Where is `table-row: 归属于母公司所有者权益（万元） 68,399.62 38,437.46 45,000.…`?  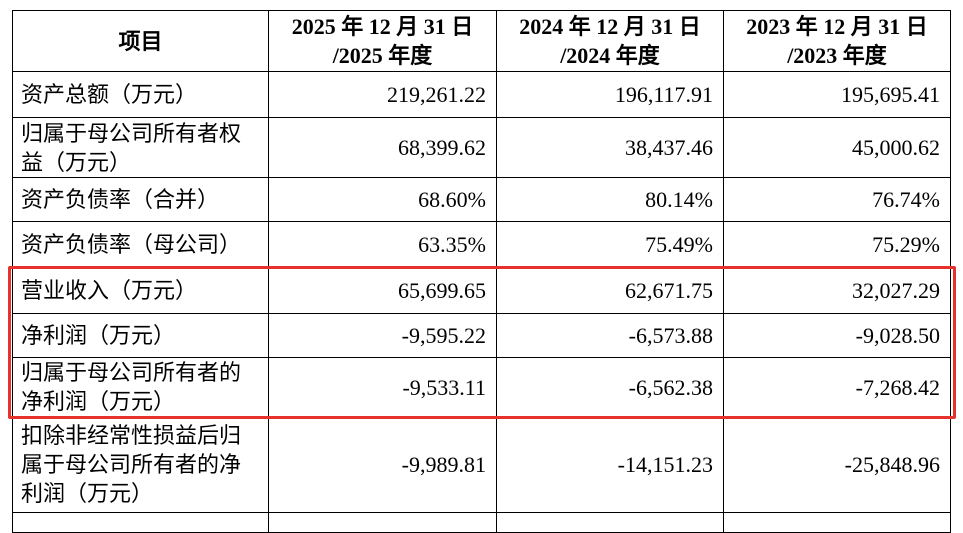 table-row: 归属于母公司所有者权益（万元） 68,399.62 38,437.46 45,000.… is located at coordinates (481, 147).